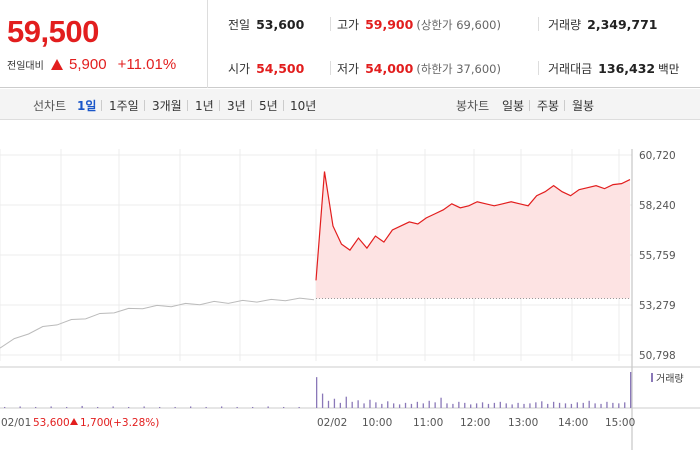 This screenshot has width=700, height=450. What do you see at coordinates (583, 106) in the screenshot?
I see `tab-monthly: 월봉` at bounding box center [583, 106].